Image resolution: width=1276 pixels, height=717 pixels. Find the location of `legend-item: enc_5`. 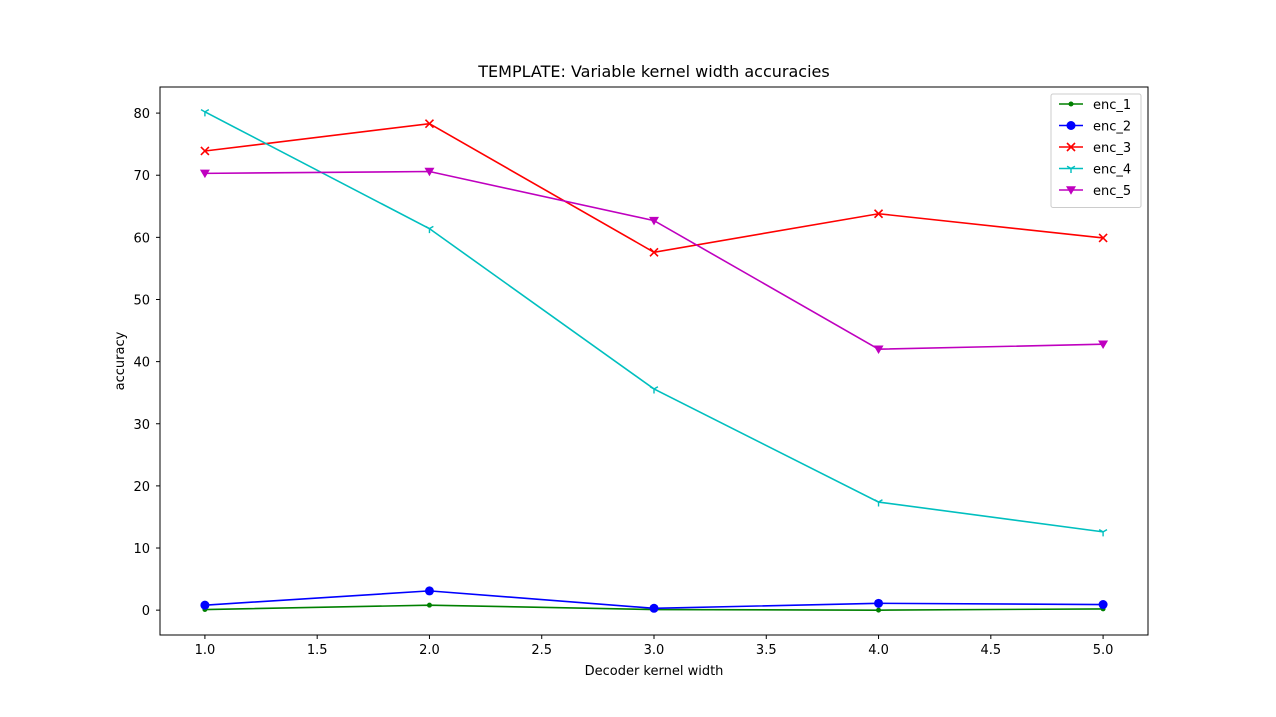

legend-item: enc_5 is located at coordinates (1095, 191).